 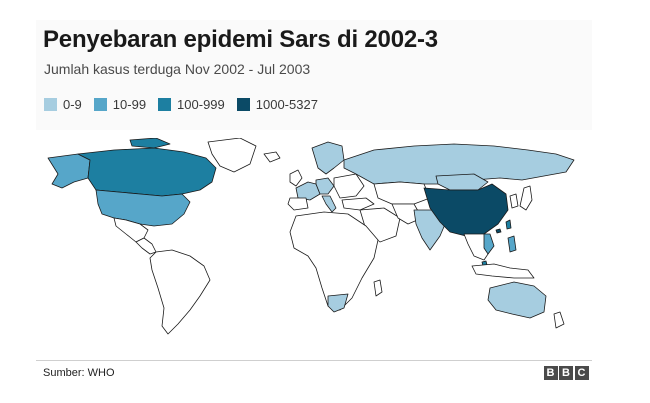 I want to click on region-south-america, so click(x=180, y=292).